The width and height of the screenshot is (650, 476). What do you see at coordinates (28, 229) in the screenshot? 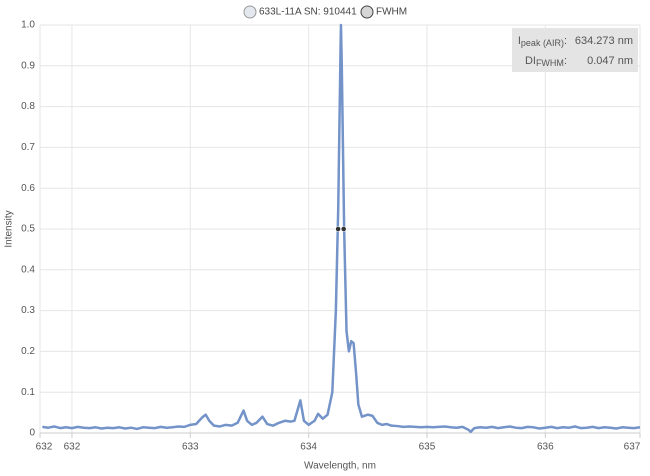
I see `y-tick-label: 0.5` at bounding box center [28, 229].